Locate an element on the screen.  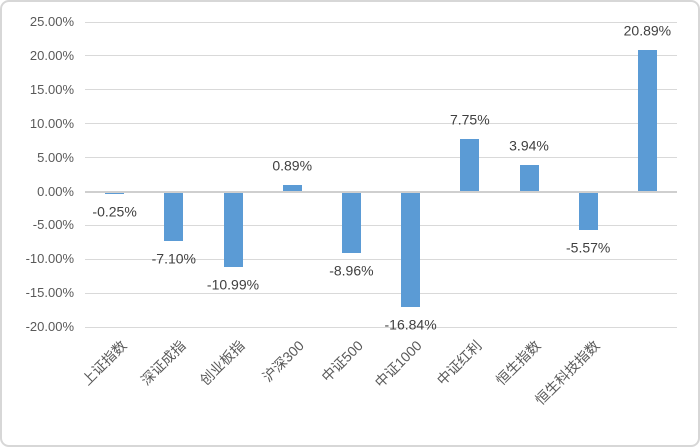
y-axis-tick-label: 5.00% is located at coordinates (55, 157).